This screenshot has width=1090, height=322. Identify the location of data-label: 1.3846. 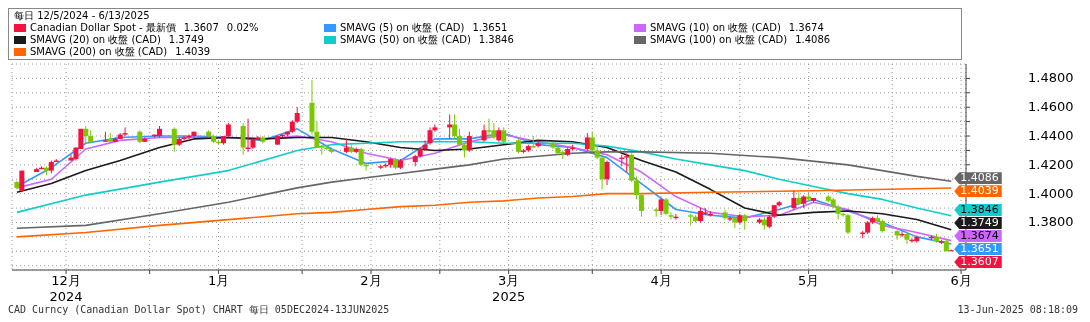
(978, 210).